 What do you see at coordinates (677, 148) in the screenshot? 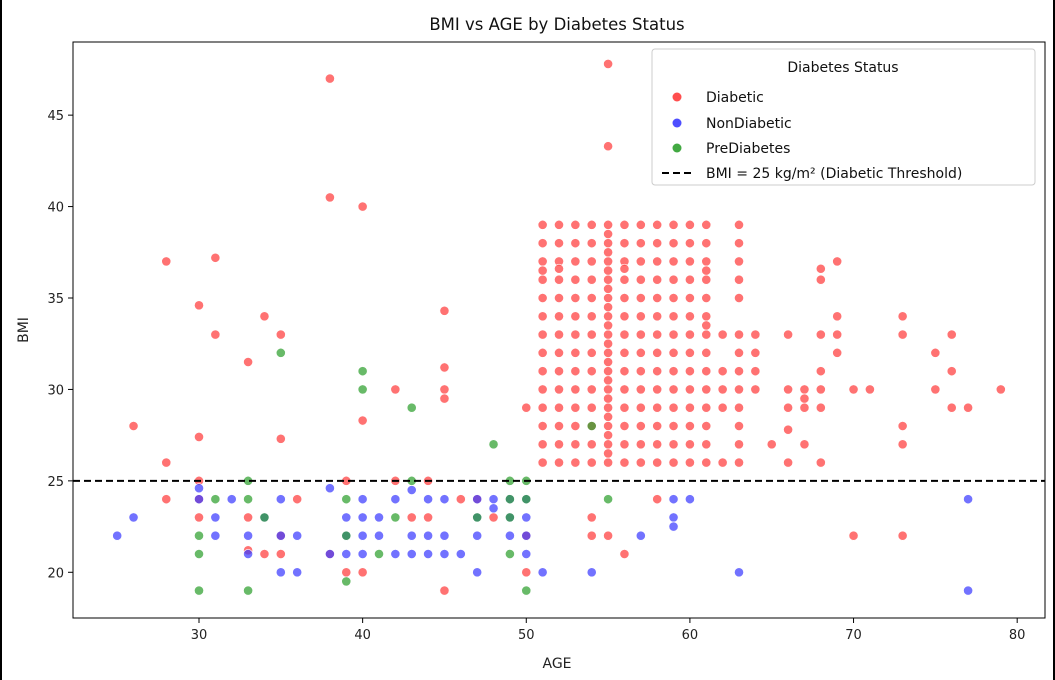
I see `legend-marker-prediabetes` at bounding box center [677, 148].